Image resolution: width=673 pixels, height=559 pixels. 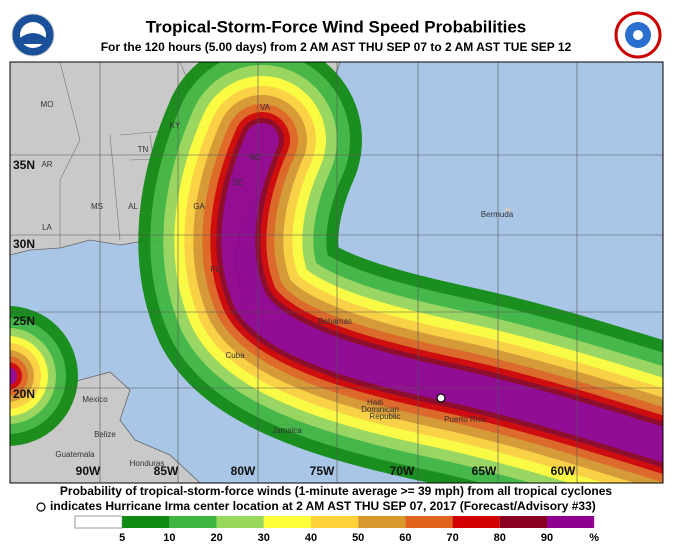 I want to click on noaa-logo, so click(x=33, y=35).